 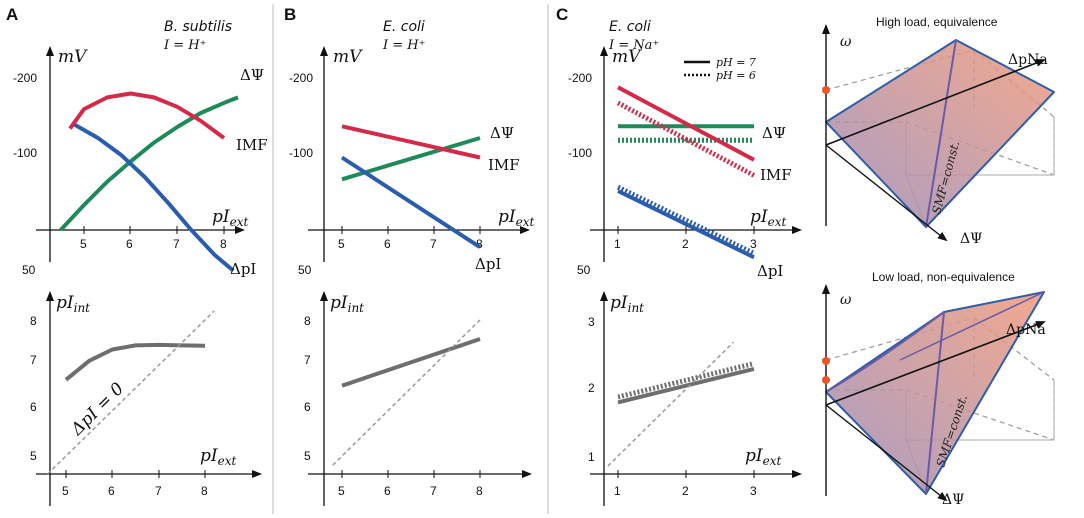 I want to click on y-tick-label: 6, so click(x=33, y=407).